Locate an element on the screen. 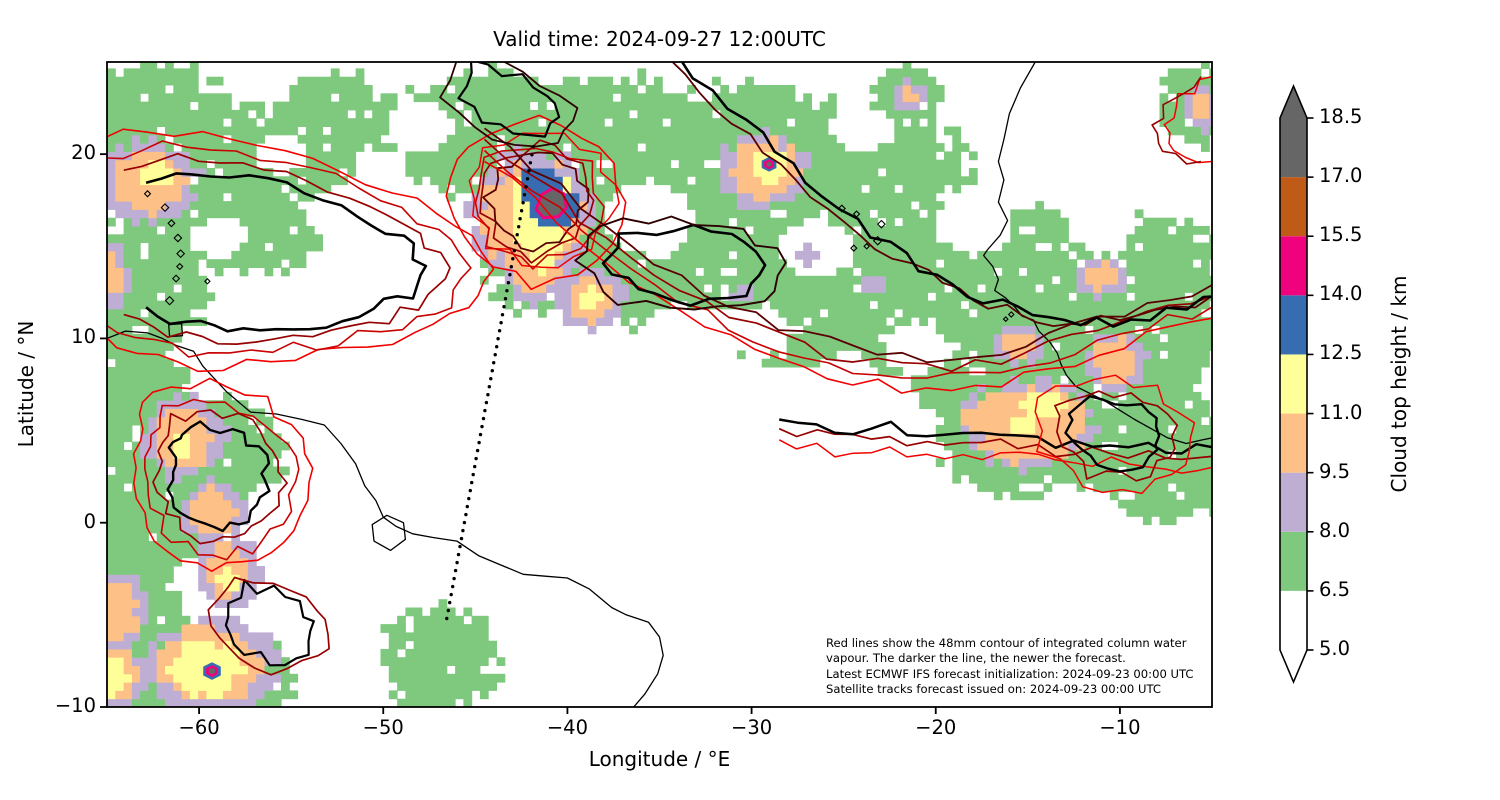 This screenshot has height=800, width=1500. x-tick-label: −50 is located at coordinates (383, 727).